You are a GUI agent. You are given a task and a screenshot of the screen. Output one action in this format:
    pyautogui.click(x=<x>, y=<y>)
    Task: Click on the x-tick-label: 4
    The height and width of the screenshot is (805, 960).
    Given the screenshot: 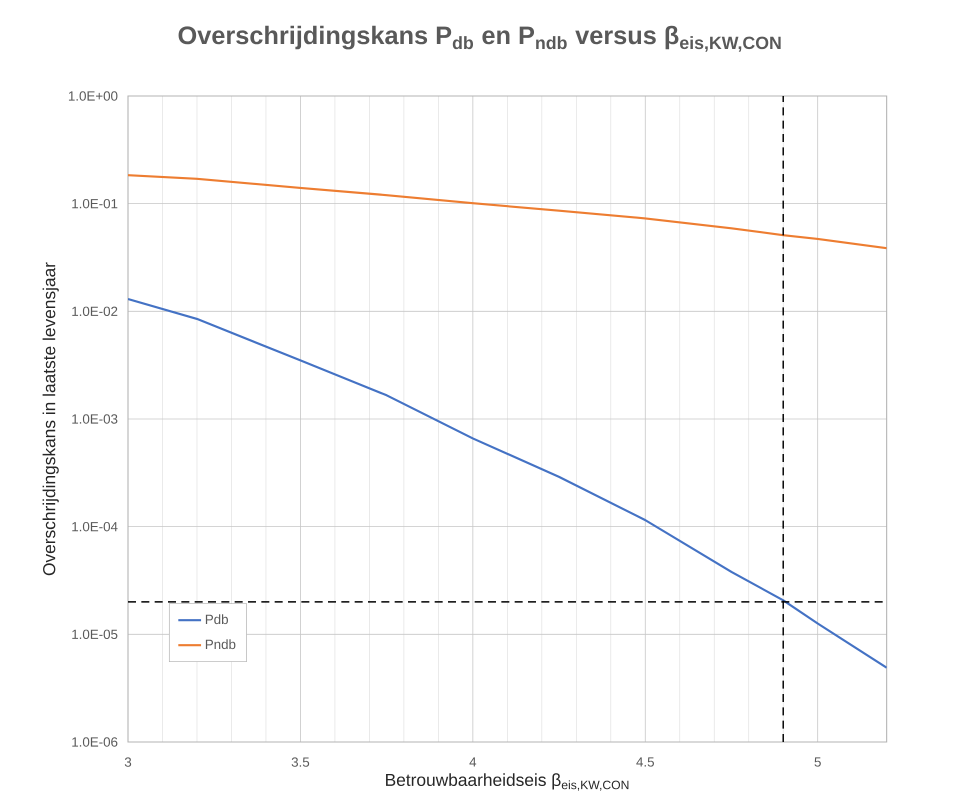 What is the action you would take?
    pyautogui.click(x=472, y=762)
    